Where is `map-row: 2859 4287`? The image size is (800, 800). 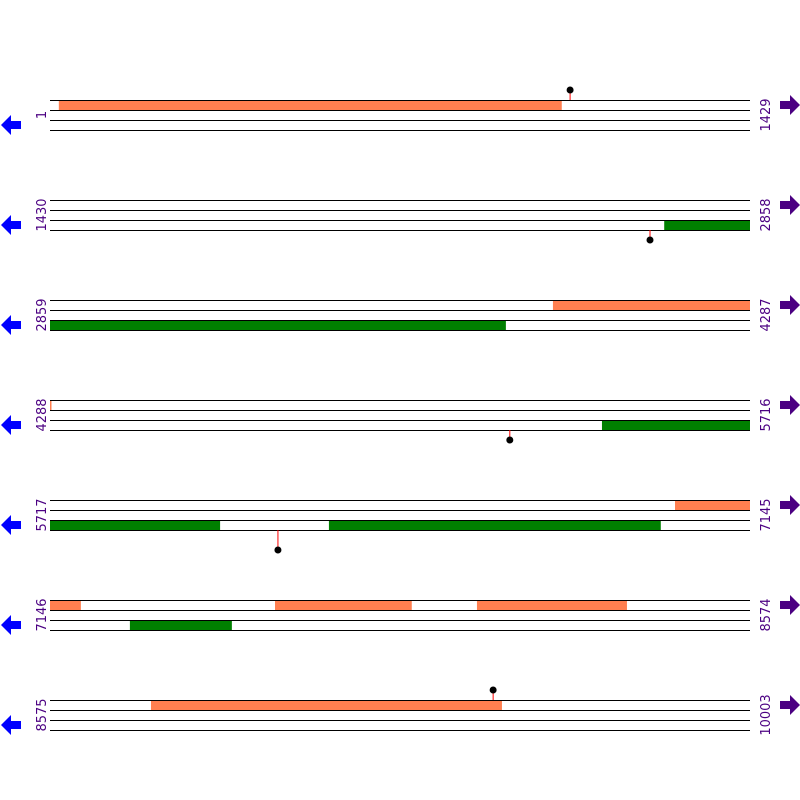 map-row: 2859 4287 is located at coordinates (400, 315).